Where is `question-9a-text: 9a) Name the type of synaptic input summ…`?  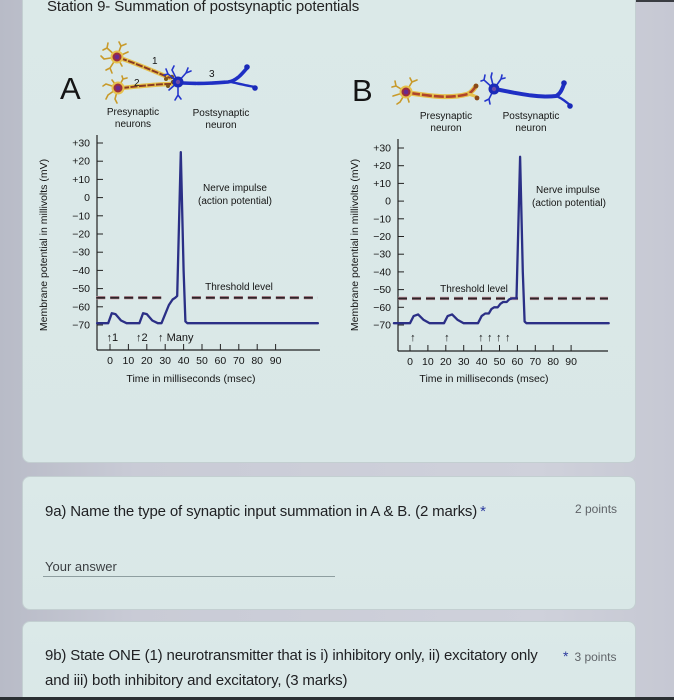 question-9a-text: 9a) Name the type of synaptic input summ… is located at coordinates (265, 511).